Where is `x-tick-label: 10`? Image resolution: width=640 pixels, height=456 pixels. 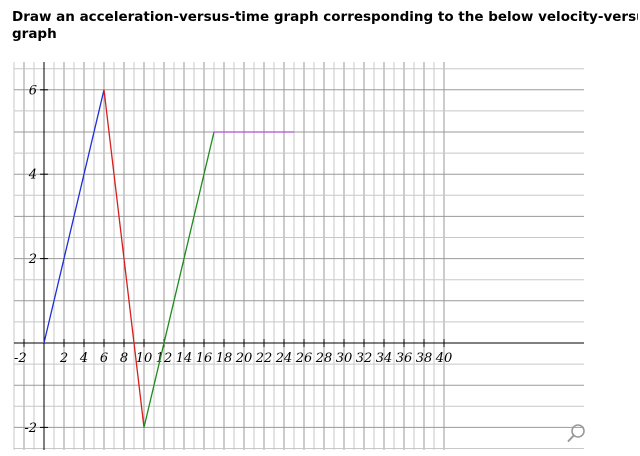
x-tick-label: 10 is located at coordinates (144, 358).